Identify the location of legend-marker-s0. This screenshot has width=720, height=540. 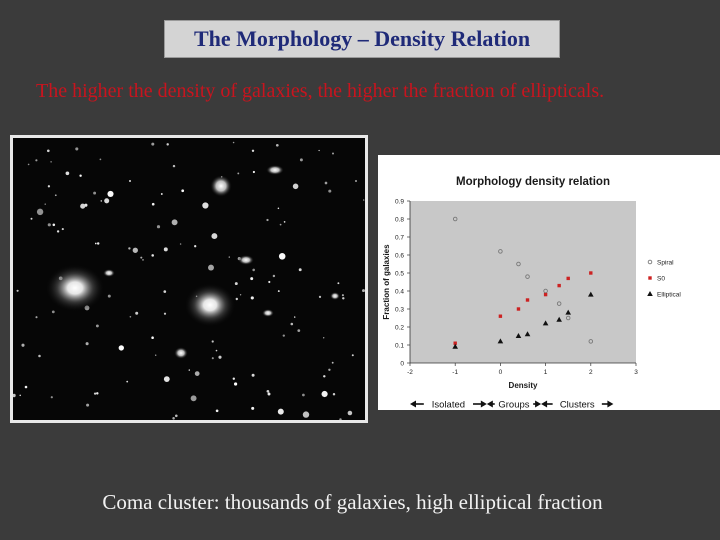
(650, 278).